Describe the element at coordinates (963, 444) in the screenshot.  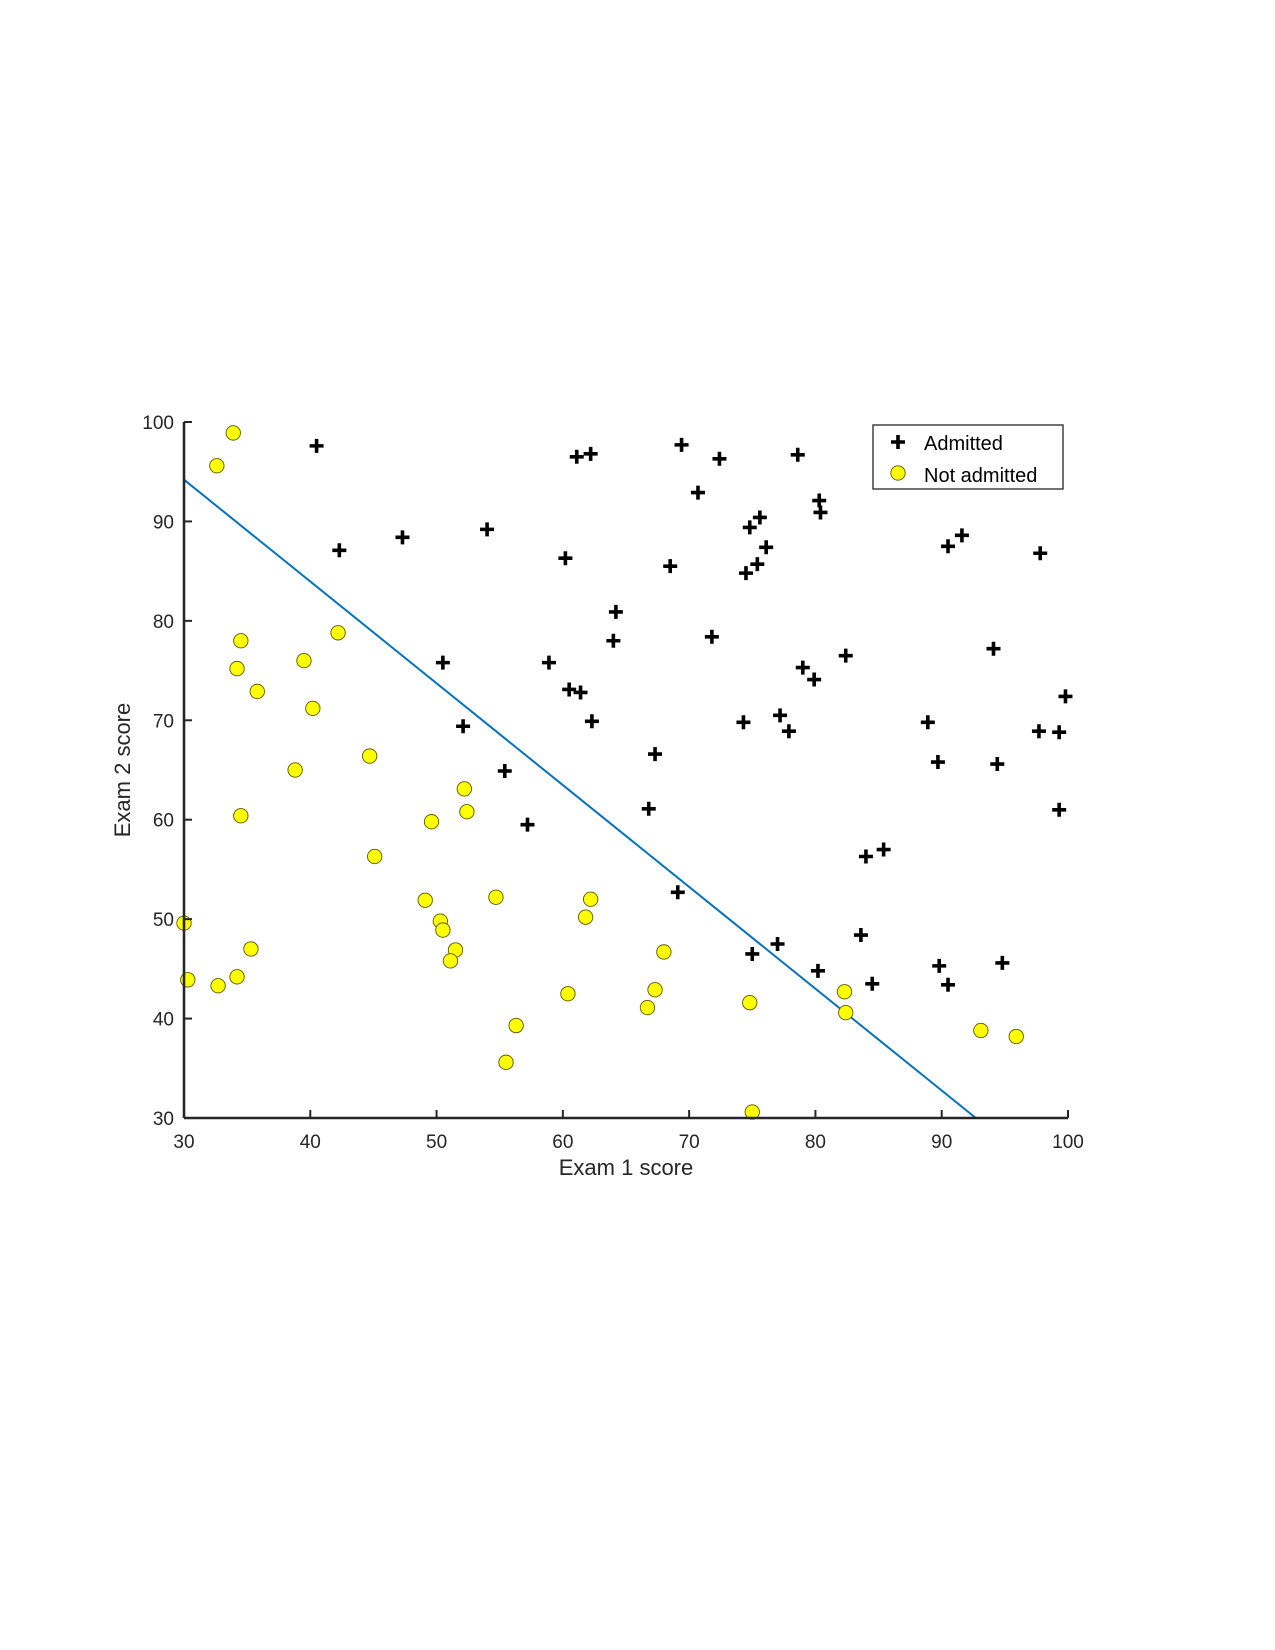
I see `legend-label-admitted: Admitted` at that location.